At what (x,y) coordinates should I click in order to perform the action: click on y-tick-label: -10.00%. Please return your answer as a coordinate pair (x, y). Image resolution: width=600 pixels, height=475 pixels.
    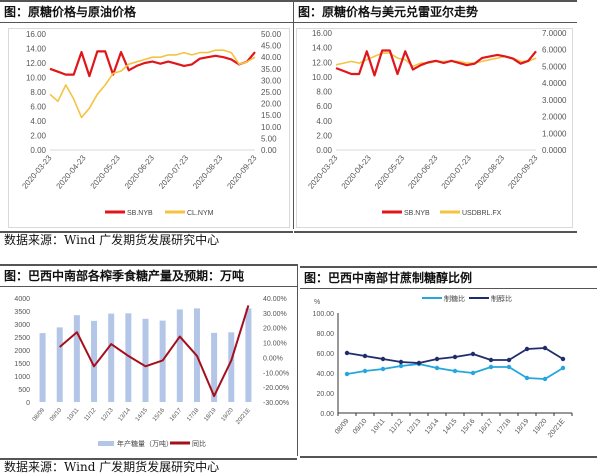
    Looking at the image, I should click on (276, 373).